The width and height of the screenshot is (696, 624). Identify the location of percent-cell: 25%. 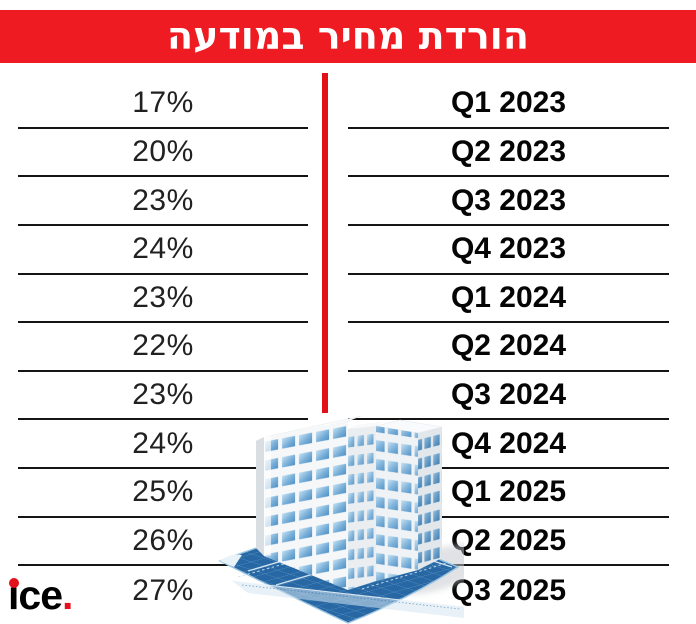
(163, 493).